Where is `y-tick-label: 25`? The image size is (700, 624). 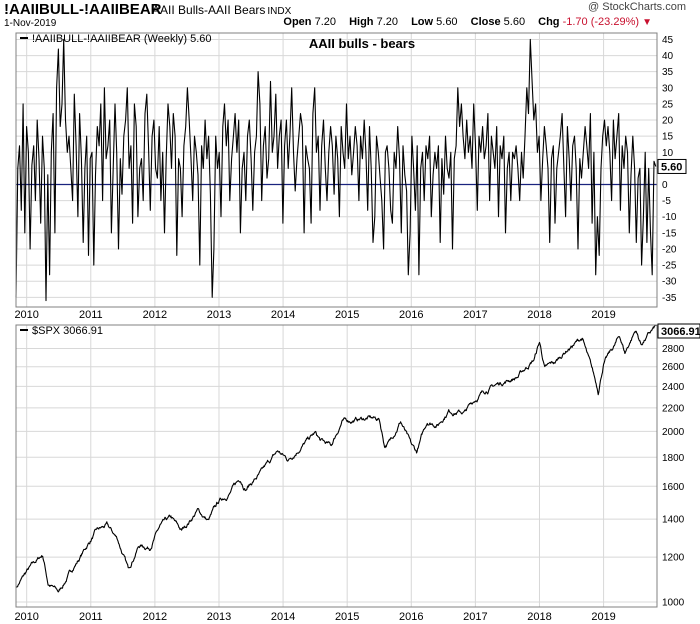
y-tick-label: 25 is located at coordinates (668, 104).